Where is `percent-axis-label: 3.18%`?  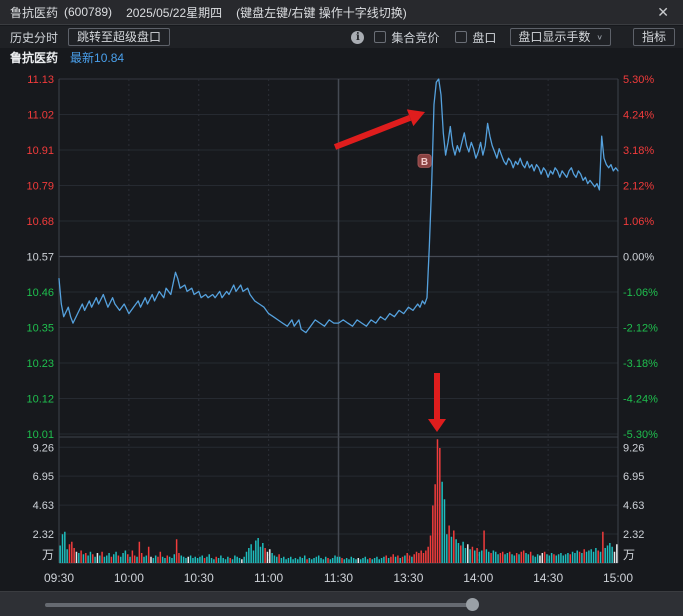 percent-axis-label: 3.18% is located at coordinates (638, 151).